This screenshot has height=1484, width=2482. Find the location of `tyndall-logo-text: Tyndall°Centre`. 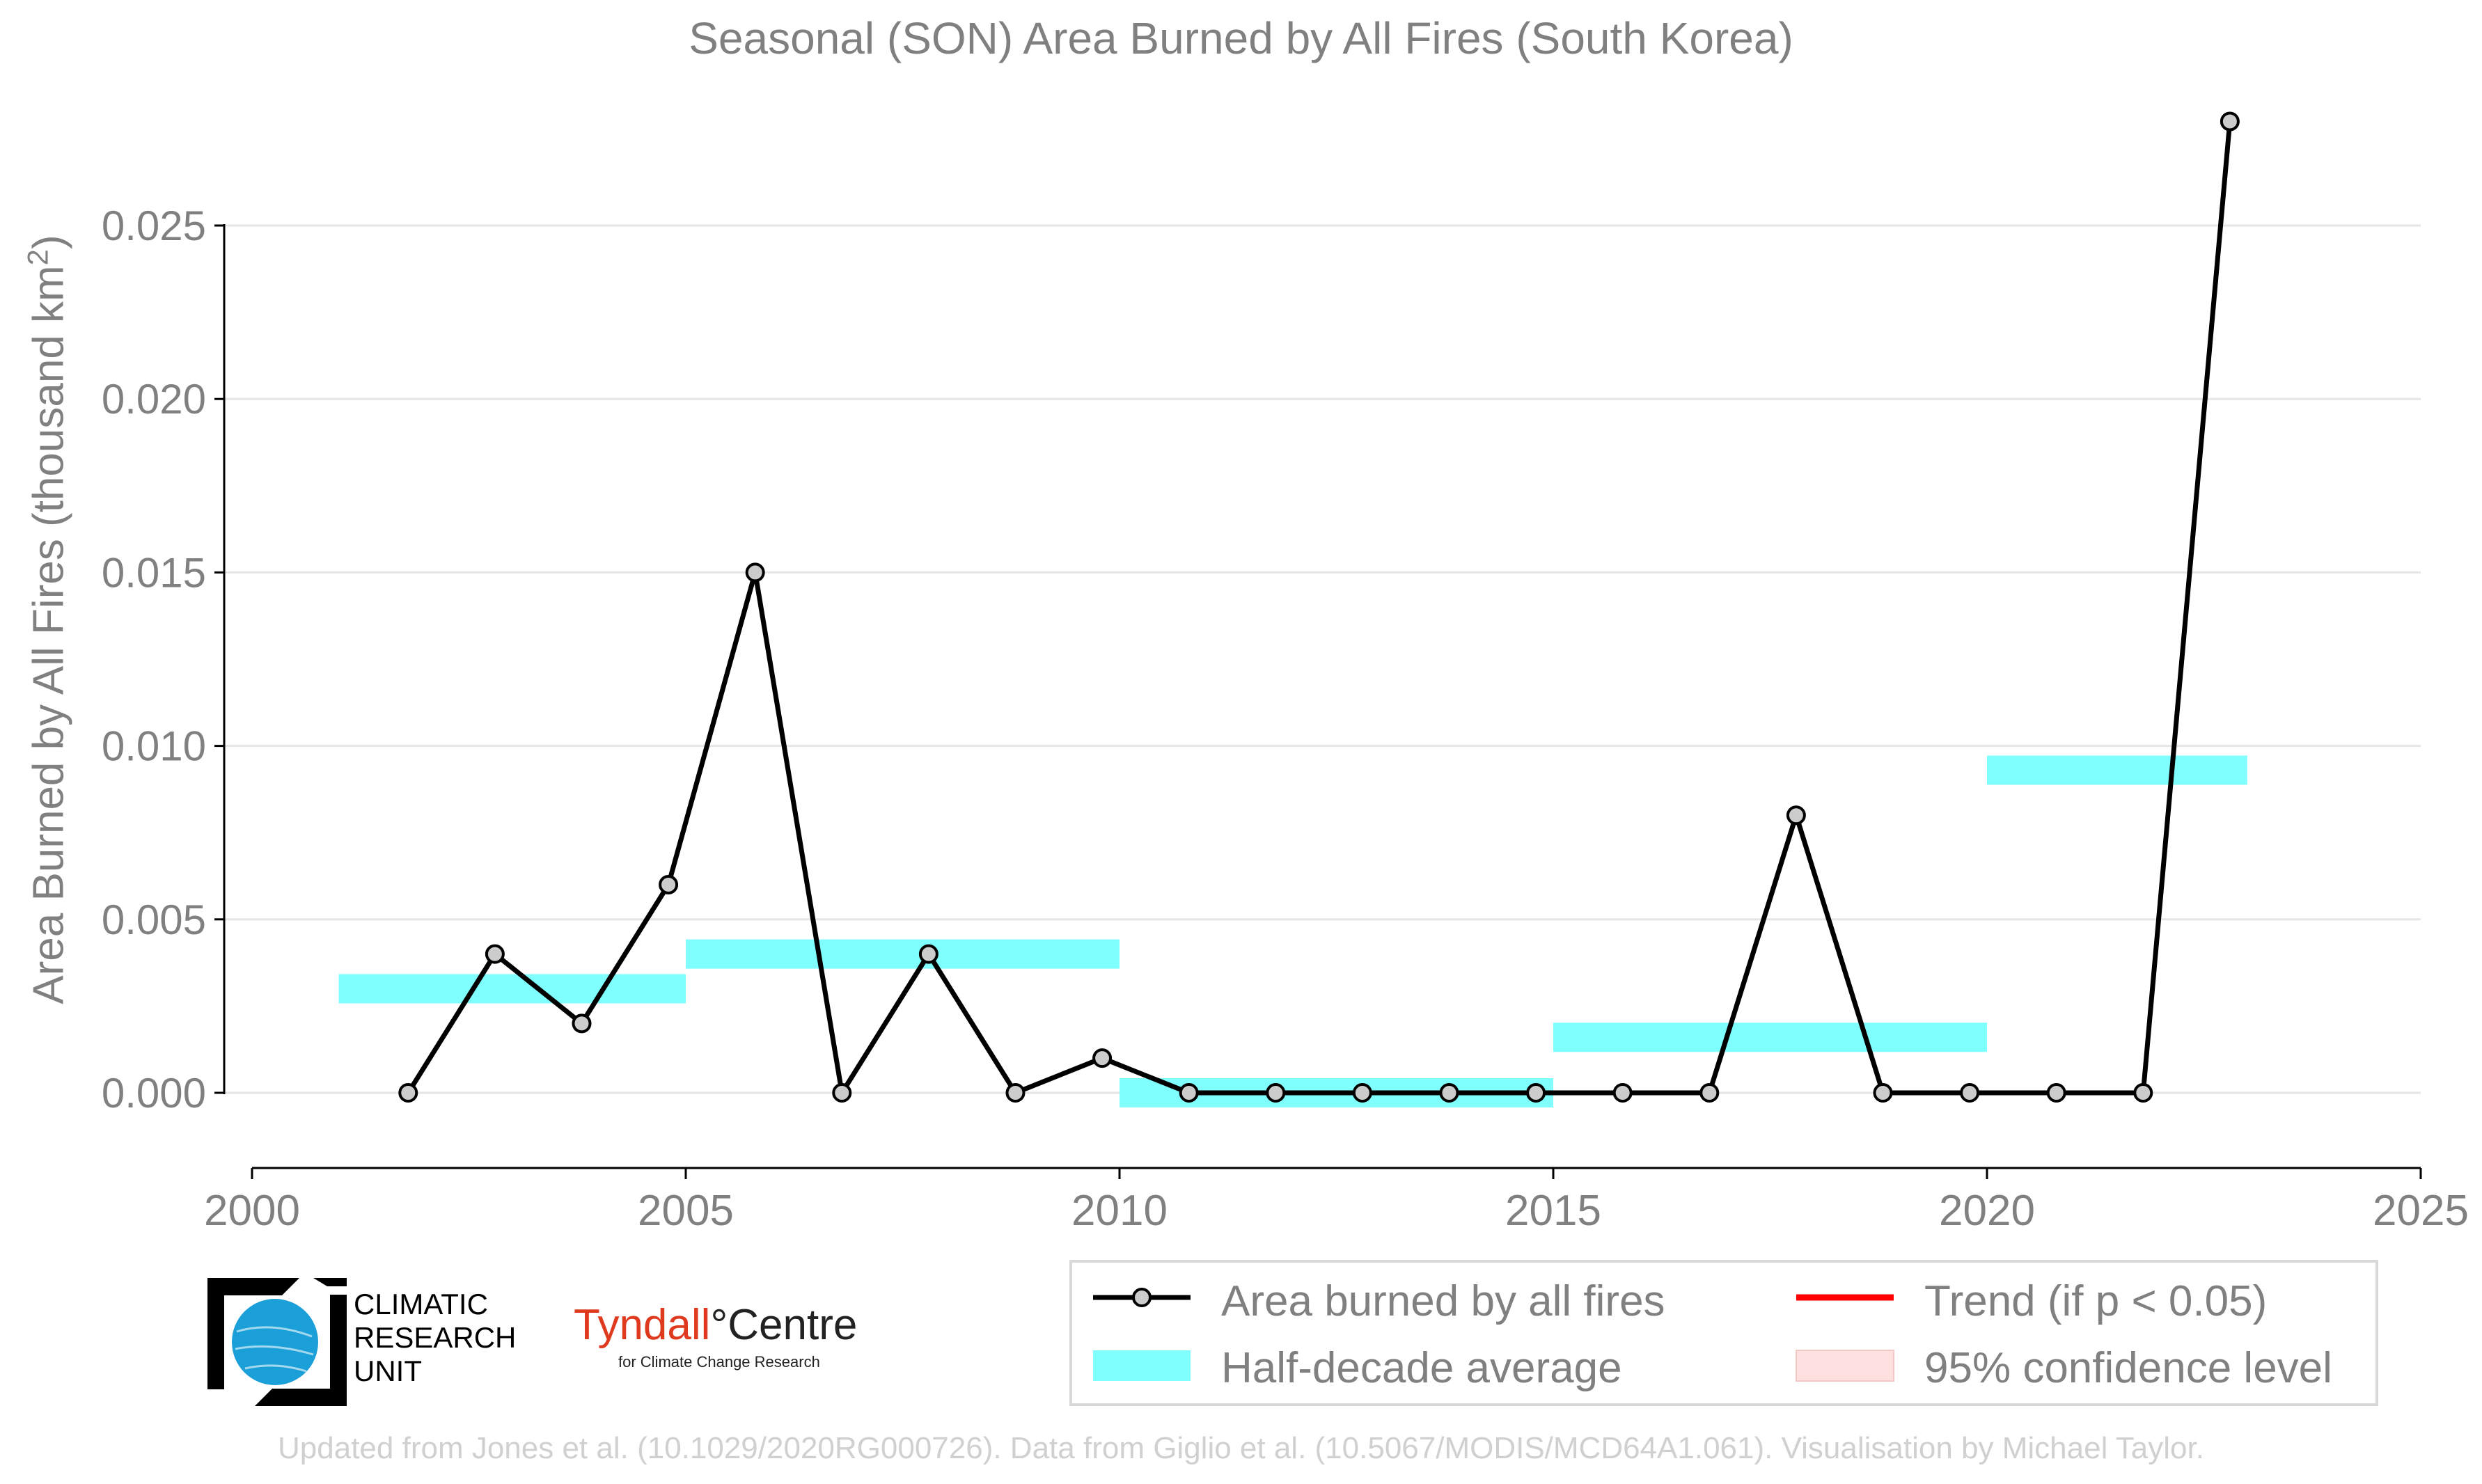

tyndall-logo-text: Tyndall°Centre is located at coordinates (715, 1325).